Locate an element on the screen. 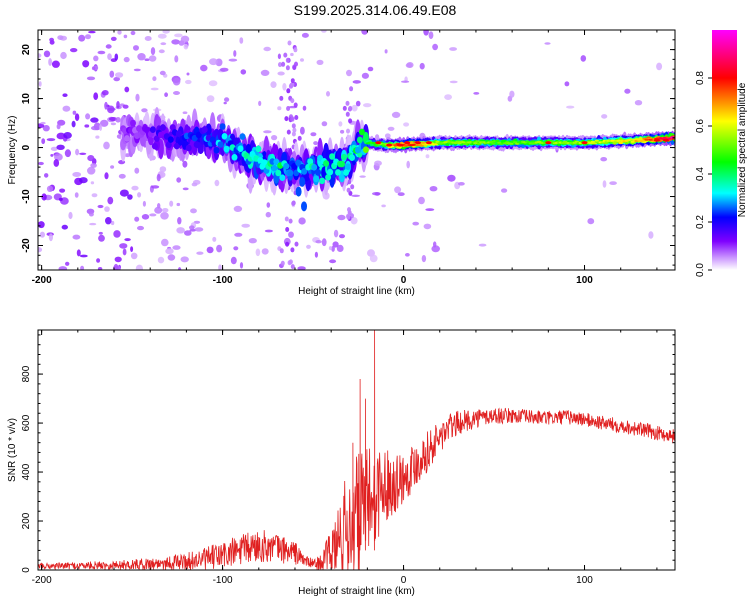  x-tick-label: 100 is located at coordinates (584, 280).